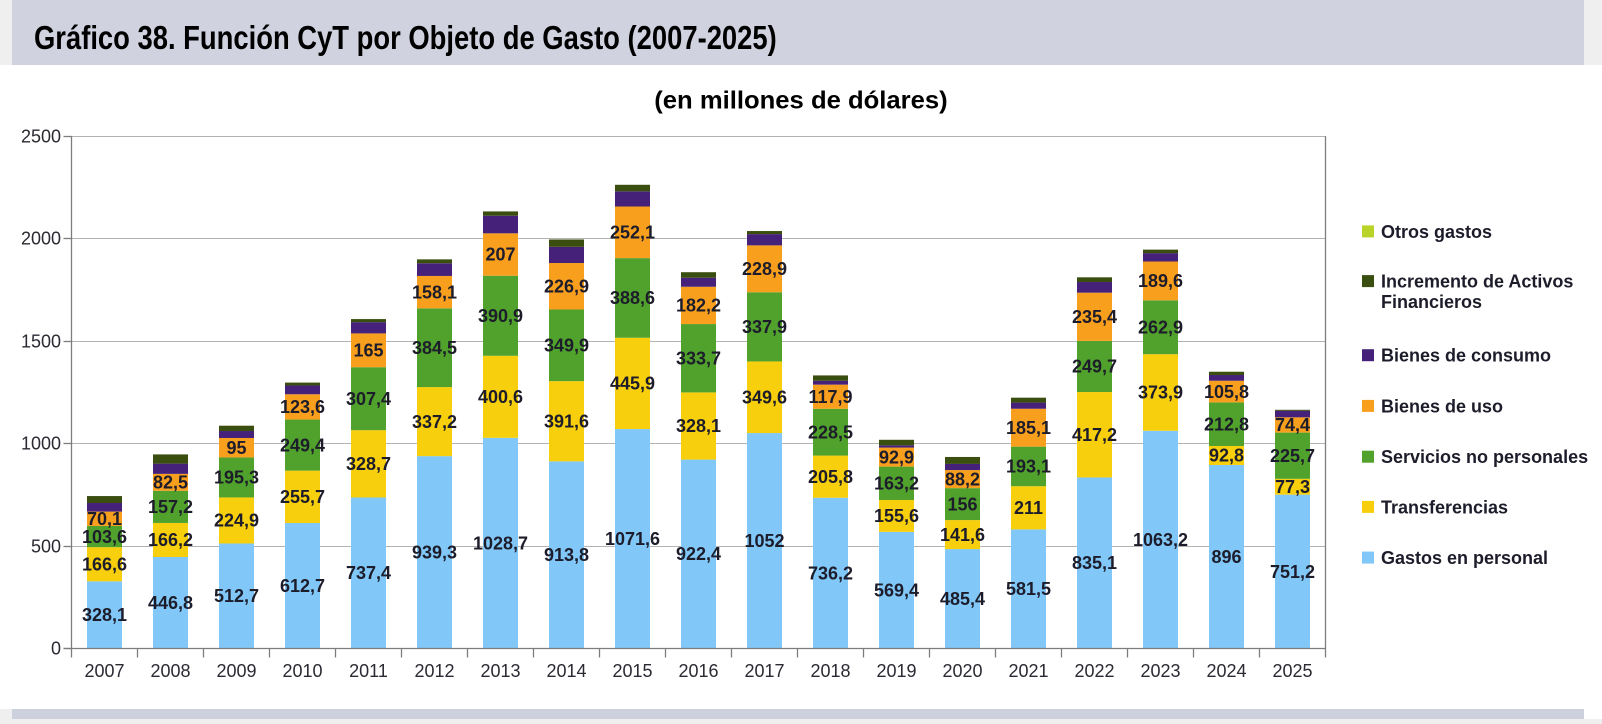 This screenshot has width=1602, height=724. I want to click on svg-text: 193,1, so click(1028, 467).